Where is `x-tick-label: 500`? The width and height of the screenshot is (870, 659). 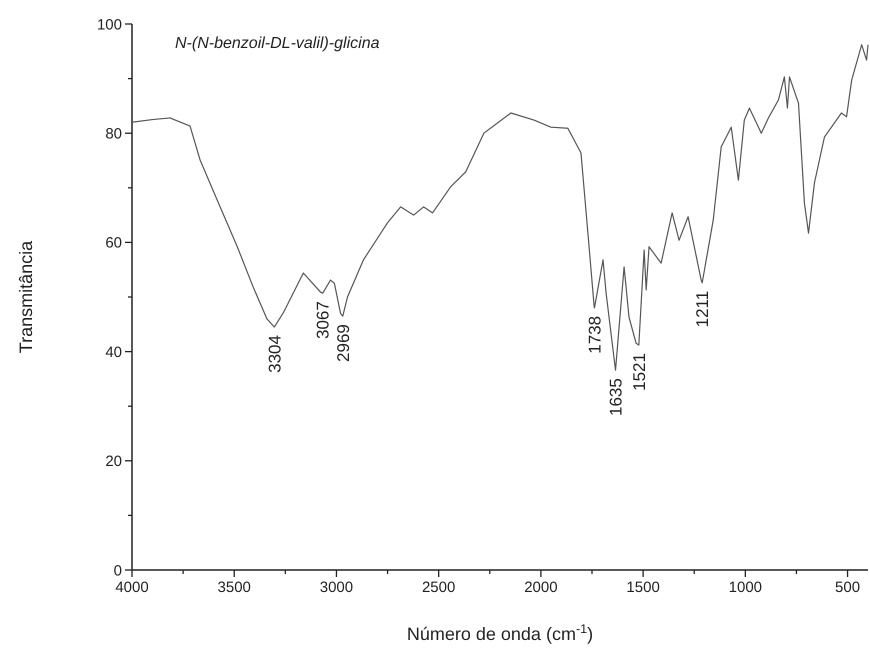 x-tick-label: 500 is located at coordinates (847, 587).